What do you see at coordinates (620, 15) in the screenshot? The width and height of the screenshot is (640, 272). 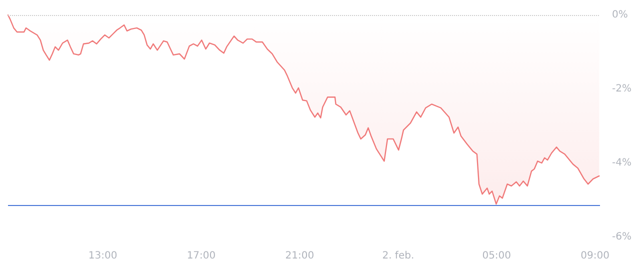 I see `y-tick-label: 0%` at bounding box center [620, 15].